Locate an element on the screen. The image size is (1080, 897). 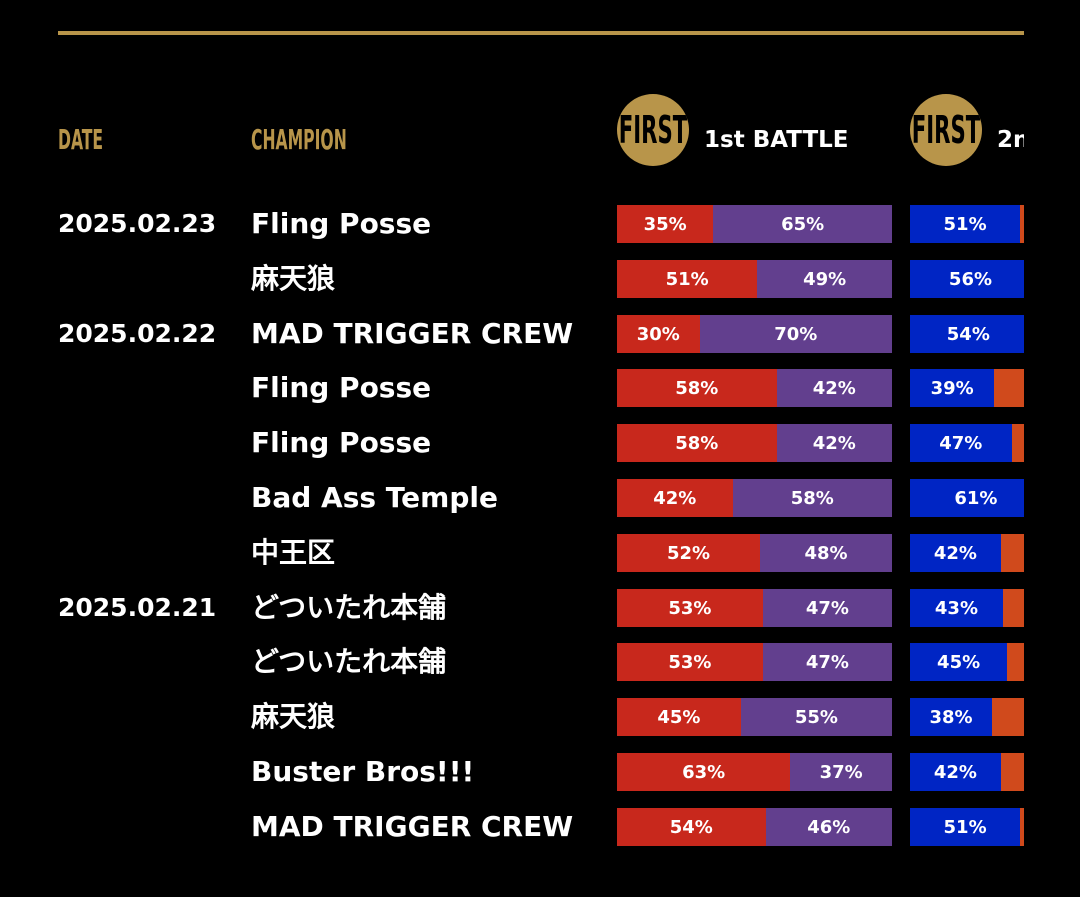
battle2-left-share: 45% is located at coordinates (959, 662).